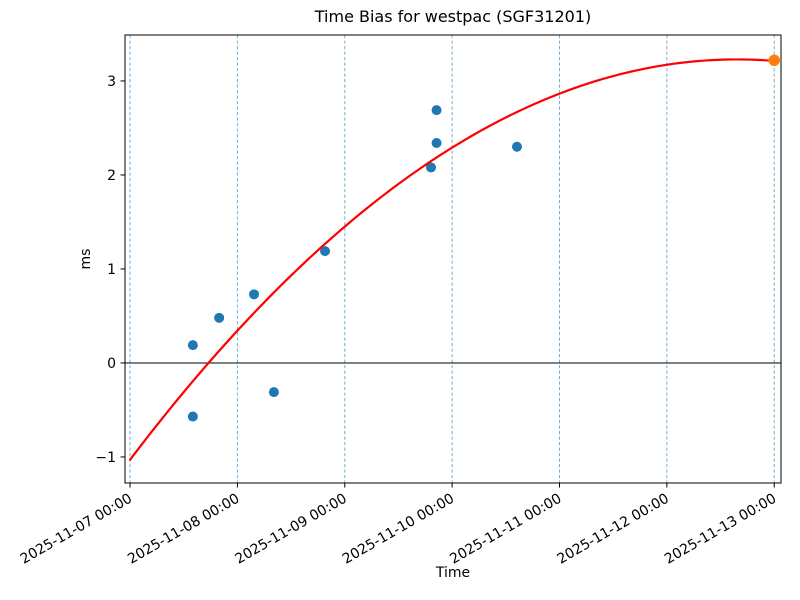 This screenshot has height=600, width=800. I want to click on y-tick-label: −1, so click(105, 458).